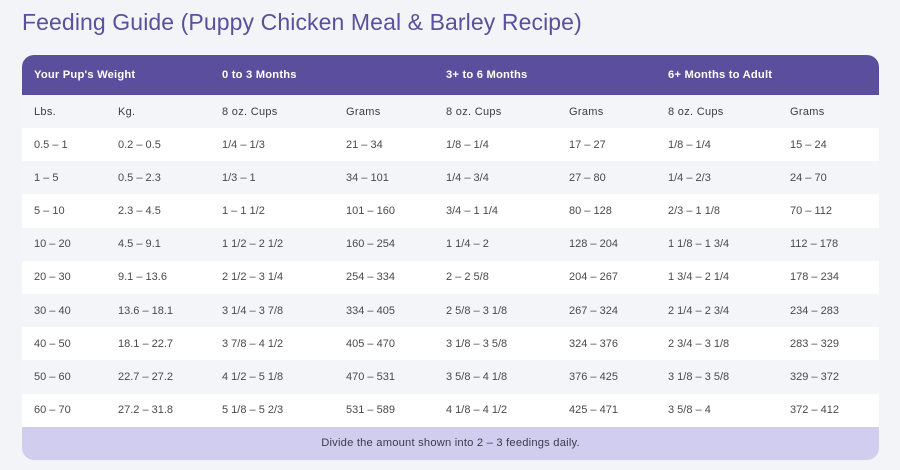 The image size is (900, 470). Describe the element at coordinates (253, 410) in the screenshot. I see `cell-cups-0-3: 5 1/8 – 5 2/3` at that location.